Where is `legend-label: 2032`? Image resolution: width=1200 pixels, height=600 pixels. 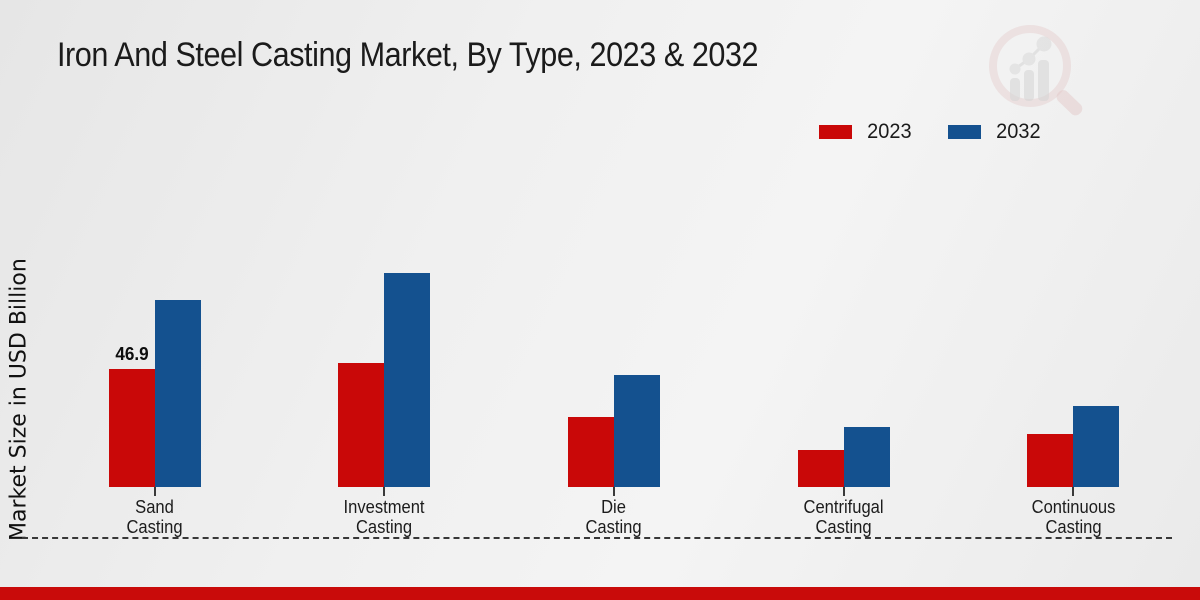
legend-label: 2032 is located at coordinates (1018, 131).